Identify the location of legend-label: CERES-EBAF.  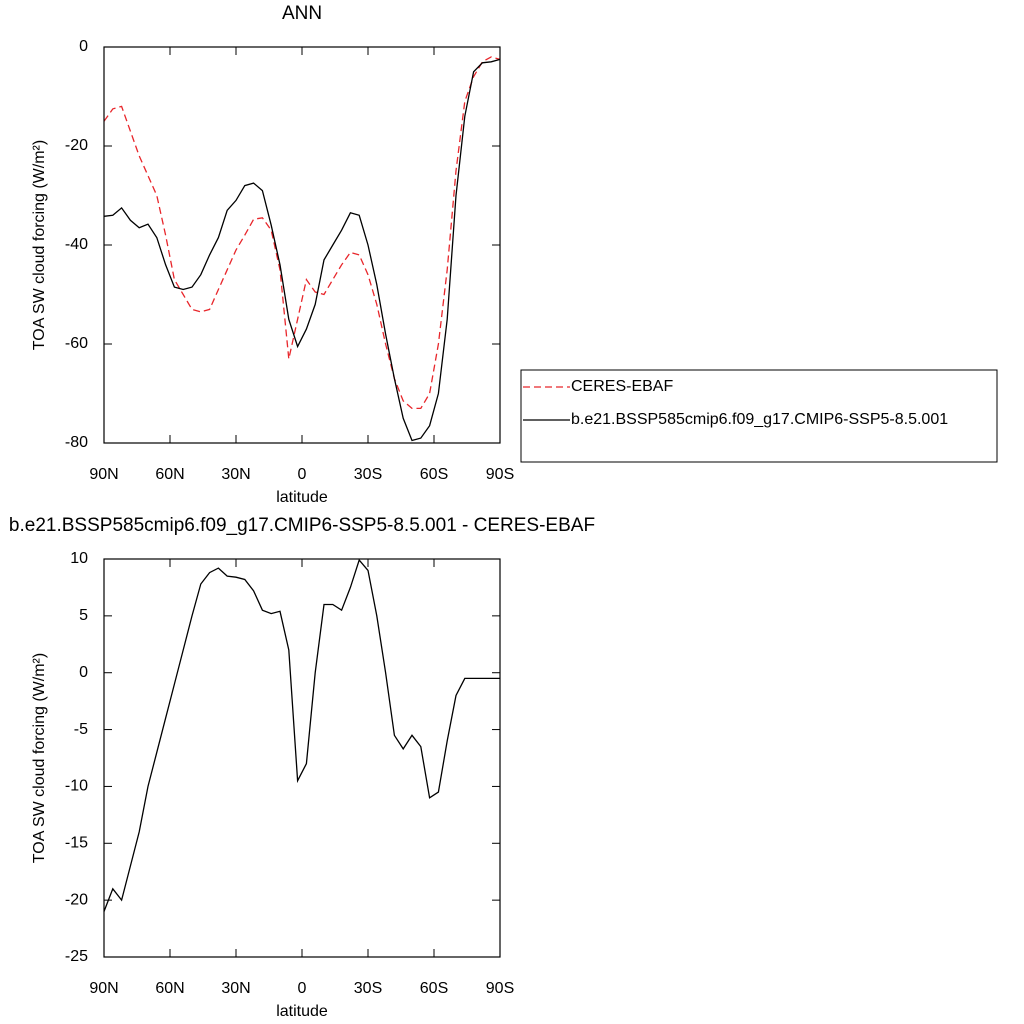
(622, 386).